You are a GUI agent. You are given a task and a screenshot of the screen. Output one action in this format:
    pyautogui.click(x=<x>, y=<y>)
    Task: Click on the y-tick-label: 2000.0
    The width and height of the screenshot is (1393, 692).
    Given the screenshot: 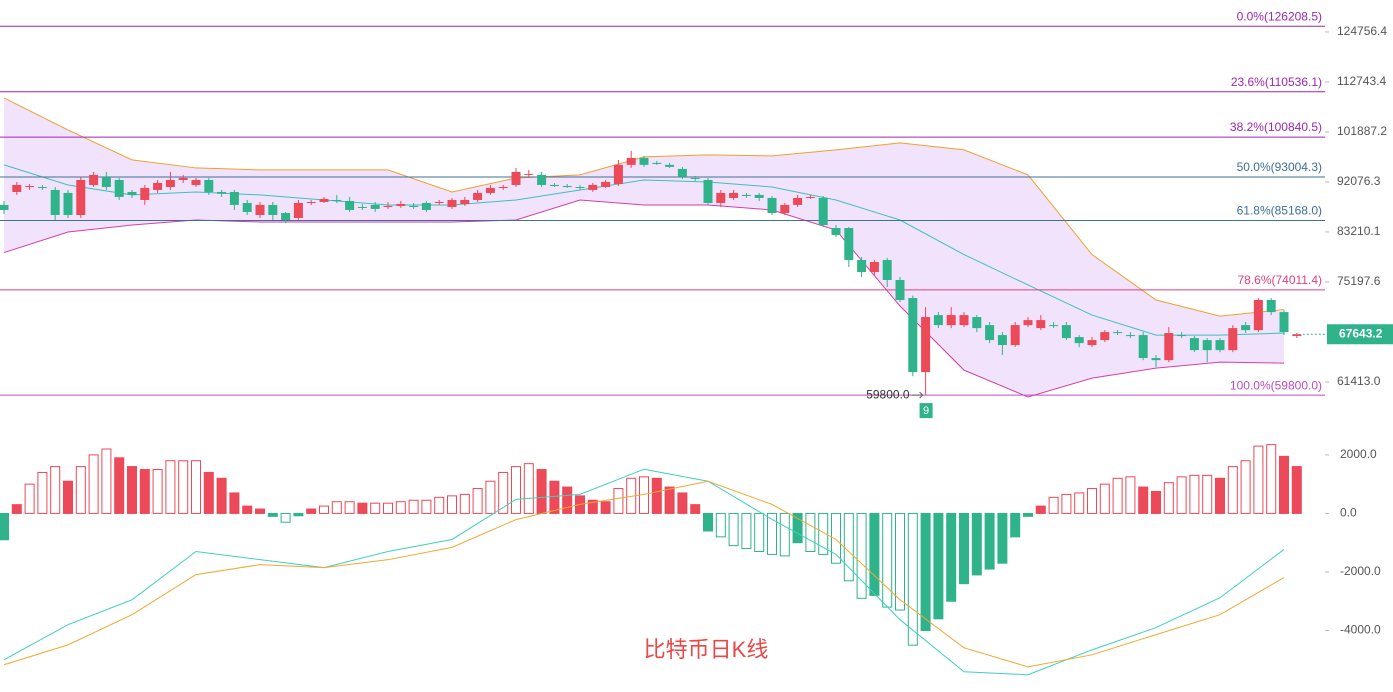 What is the action you would take?
    pyautogui.click(x=1358, y=454)
    